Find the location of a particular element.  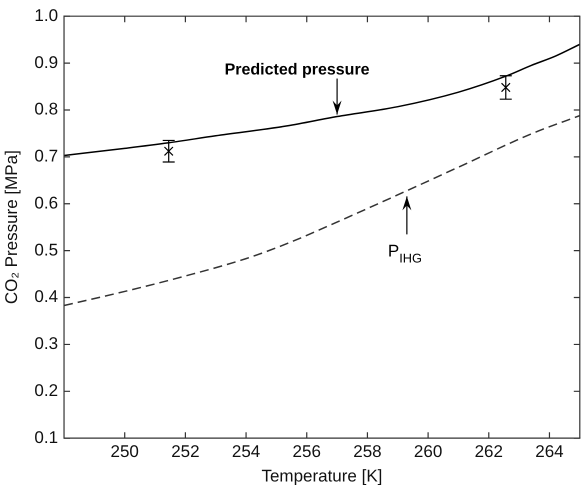

x-tick-label: 260 is located at coordinates (428, 452).